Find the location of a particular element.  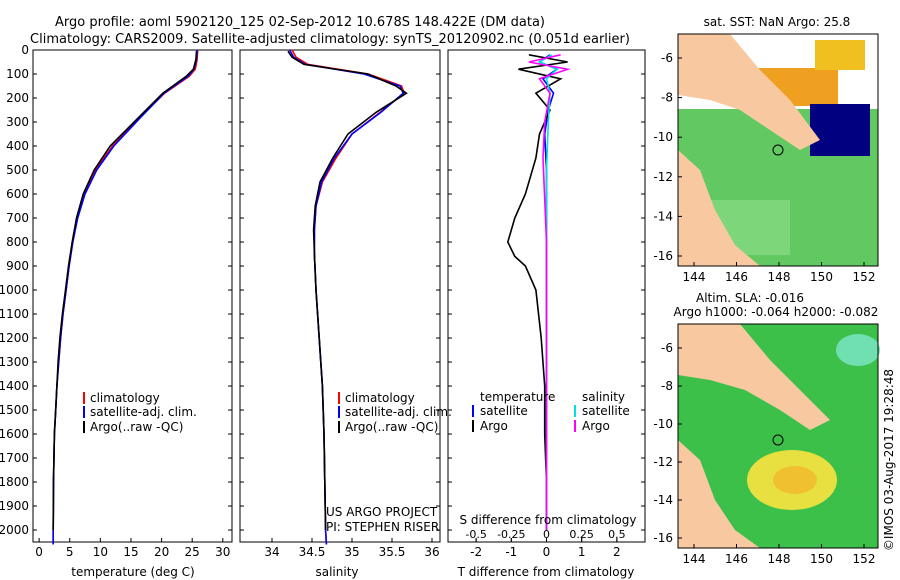

diff-legend-s-satellite: satellite is located at coordinates (606, 411).